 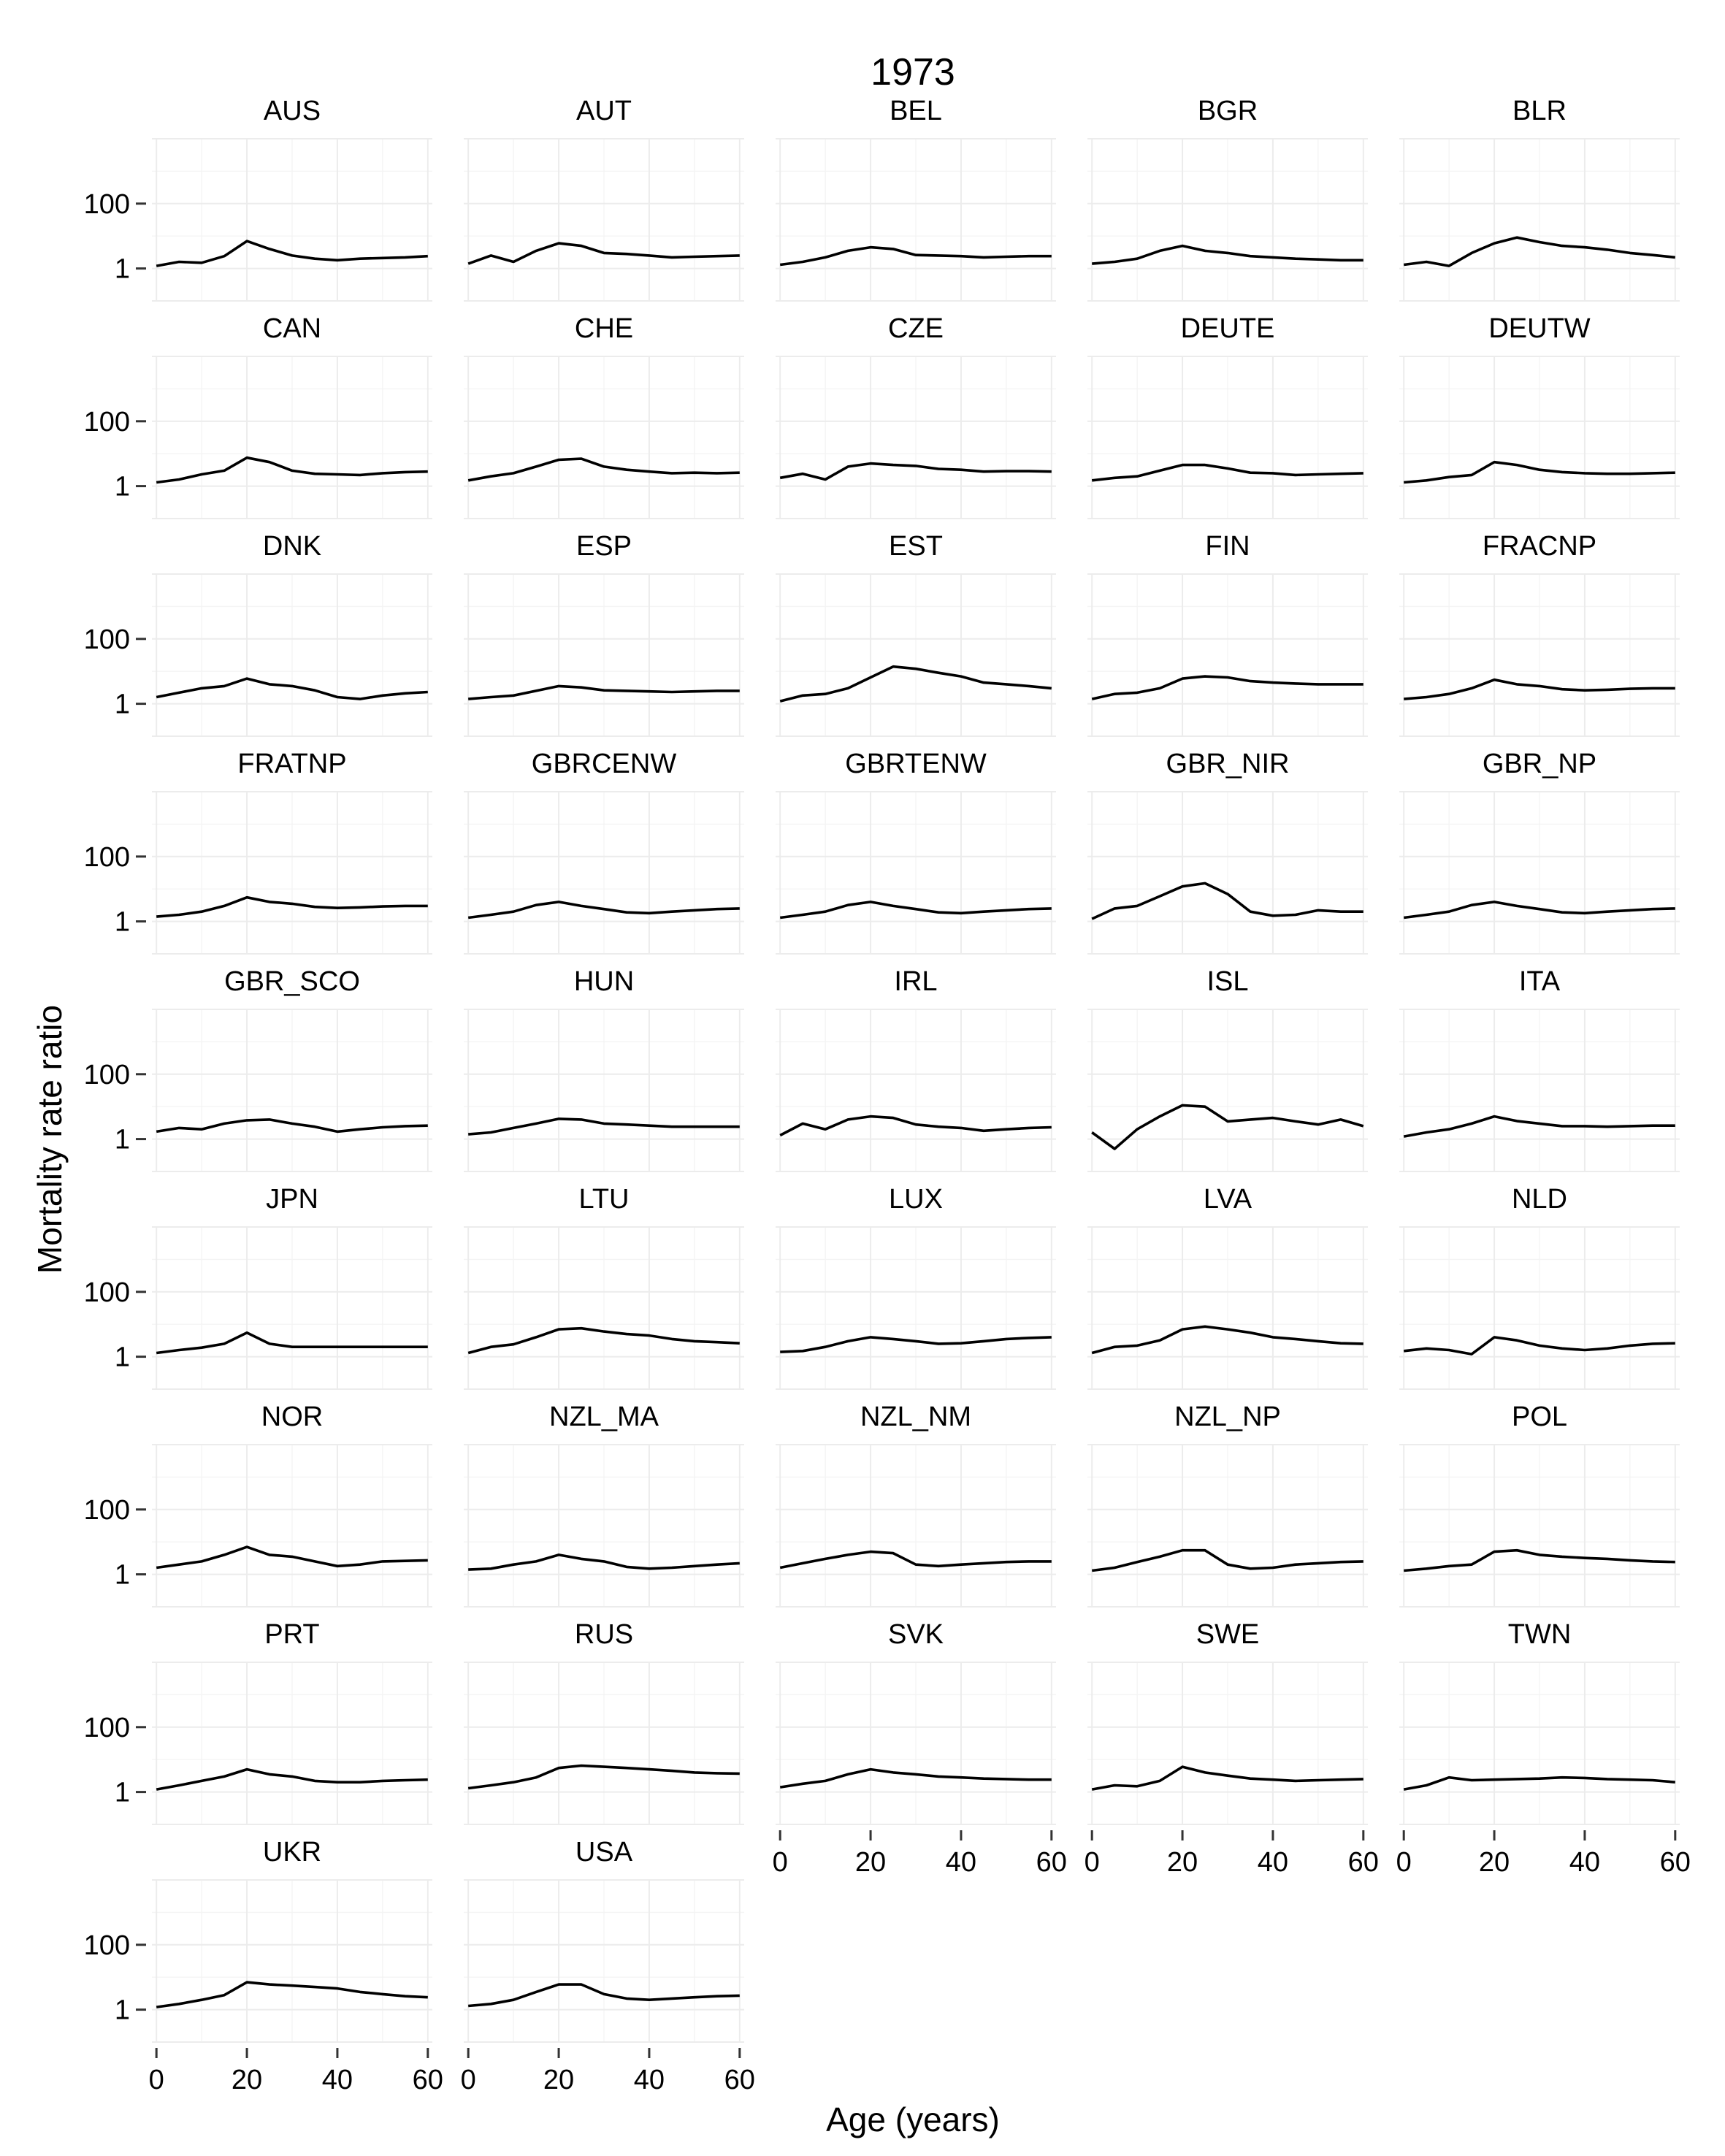 What do you see at coordinates (916, 1069) in the screenshot?
I see `panel-irl: IRL` at bounding box center [916, 1069].